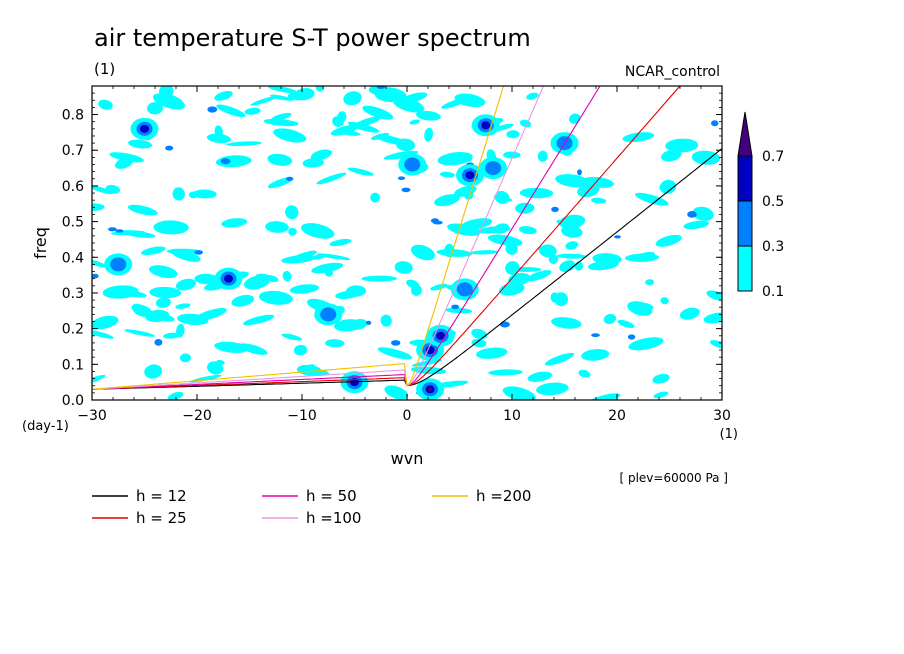  I want to click on colorbar-label: 0.3, so click(773, 247).